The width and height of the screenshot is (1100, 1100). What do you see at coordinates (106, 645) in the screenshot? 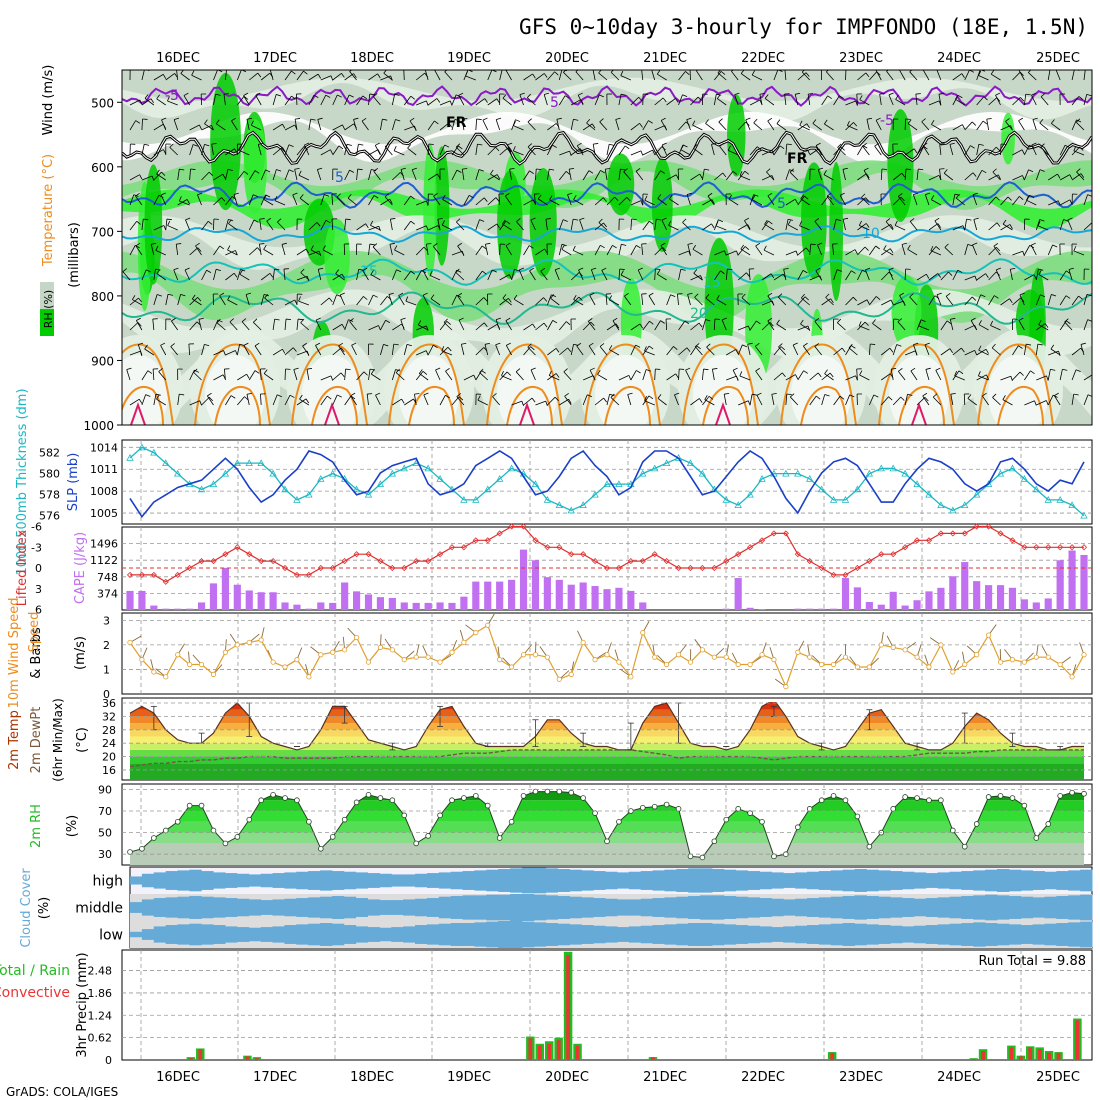
I see `wind-tick-label: 2` at bounding box center [106, 645].